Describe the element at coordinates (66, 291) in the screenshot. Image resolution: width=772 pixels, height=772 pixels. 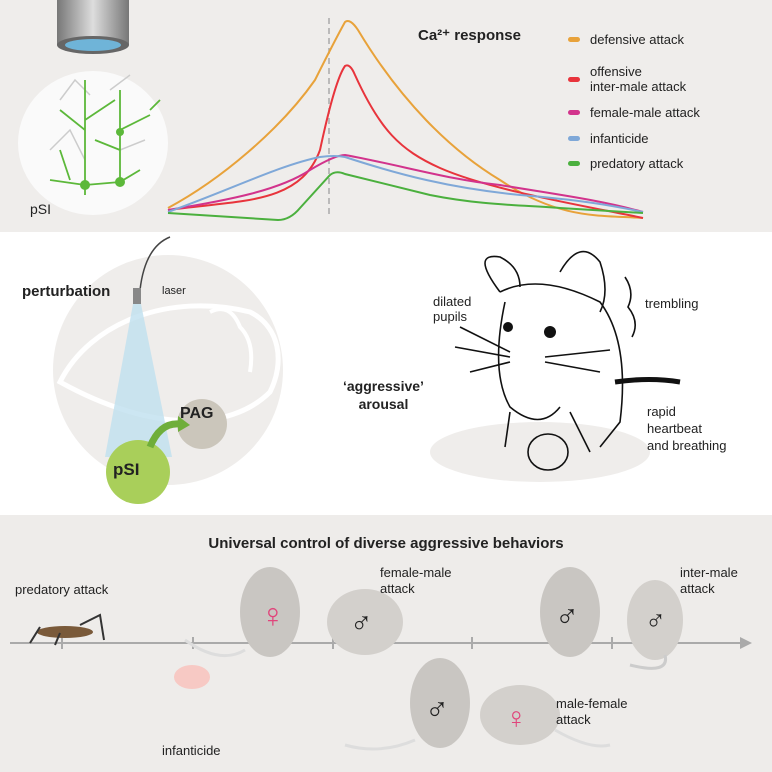
I see `perturbation-label: perturbation` at that location.